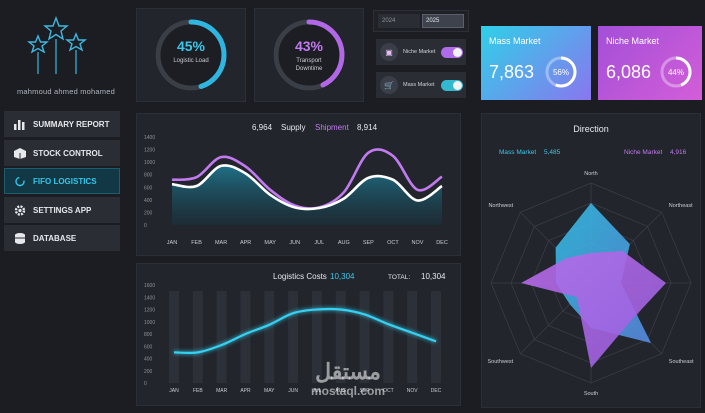 Image resolution: width=705 pixels, height=413 pixels. What do you see at coordinates (452, 52) in the screenshot?
I see `niche-market-switch` at bounding box center [452, 52].